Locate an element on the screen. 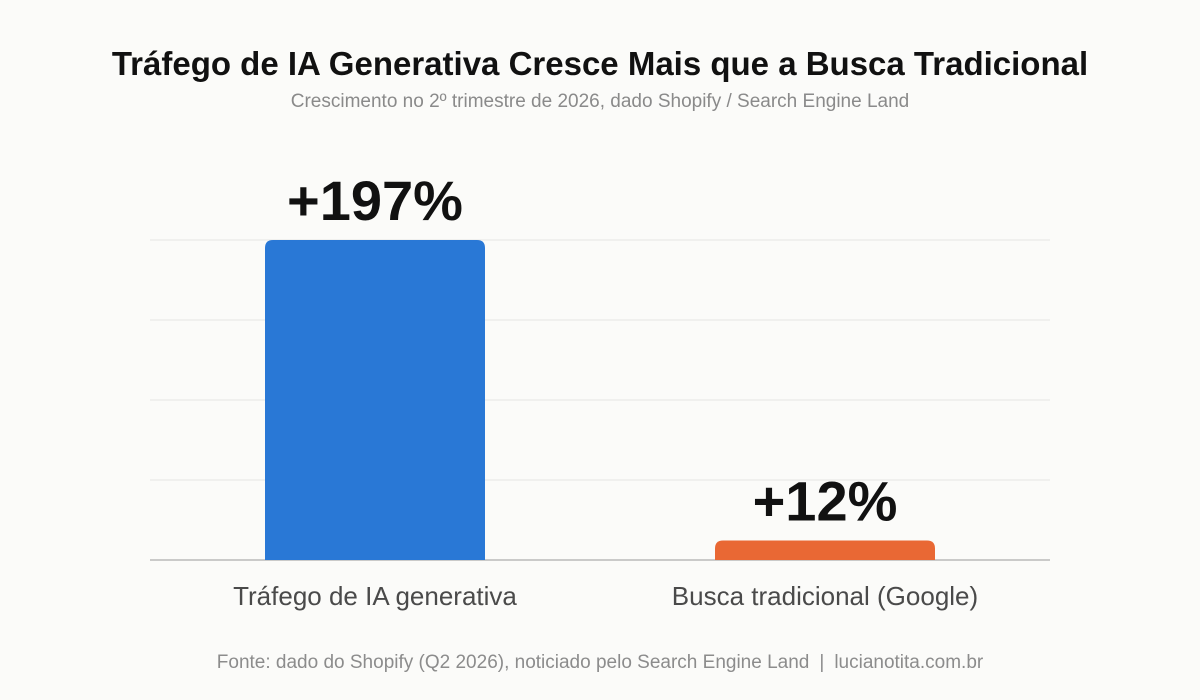 This screenshot has width=1200, height=700. category-label-2: Busca tradicional (Google) is located at coordinates (825, 596).